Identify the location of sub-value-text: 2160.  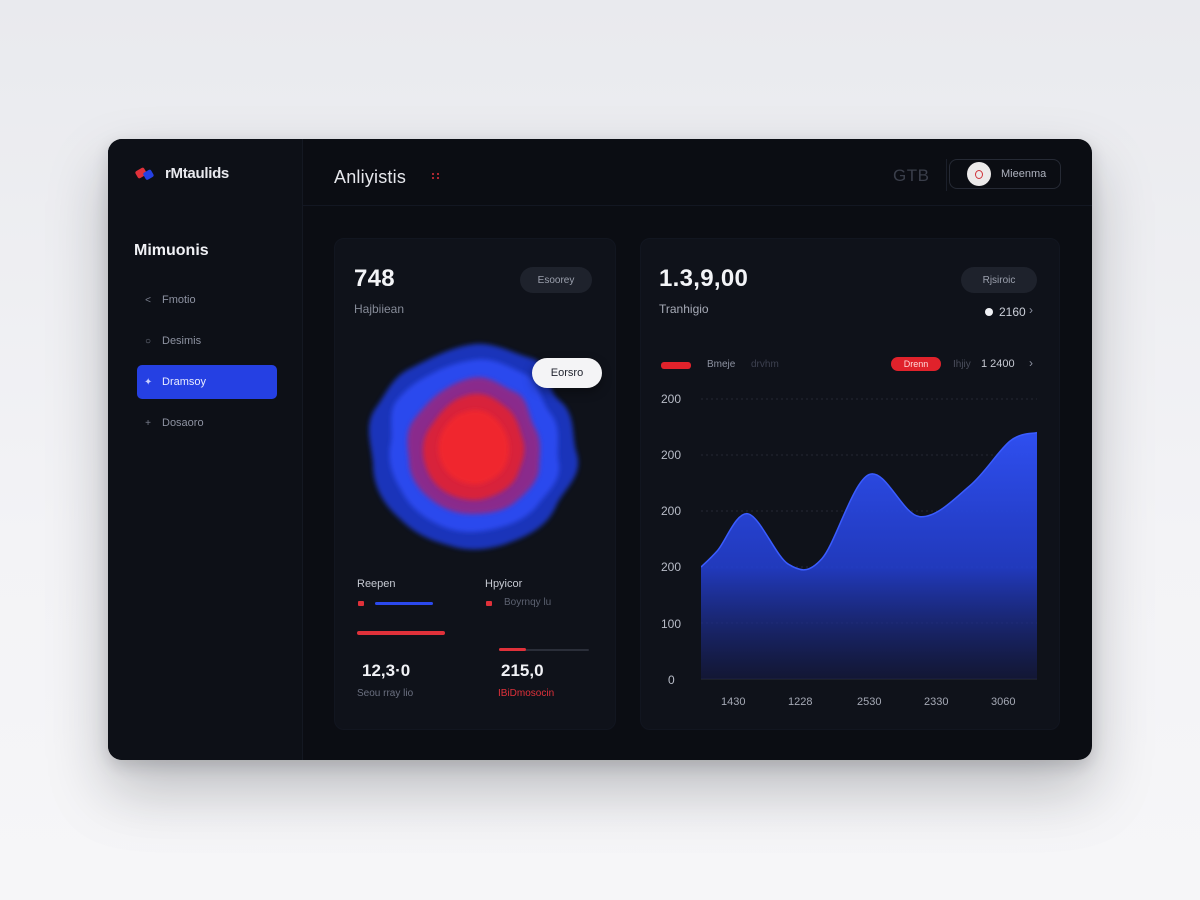
(1012, 312).